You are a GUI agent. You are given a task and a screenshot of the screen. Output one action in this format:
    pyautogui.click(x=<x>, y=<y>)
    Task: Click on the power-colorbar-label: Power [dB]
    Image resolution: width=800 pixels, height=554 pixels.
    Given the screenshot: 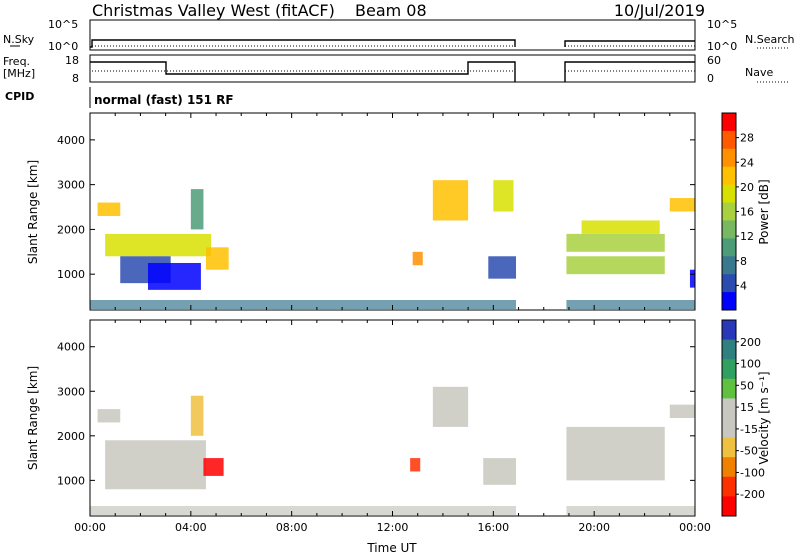 What is the action you would take?
    pyautogui.click(x=764, y=211)
    